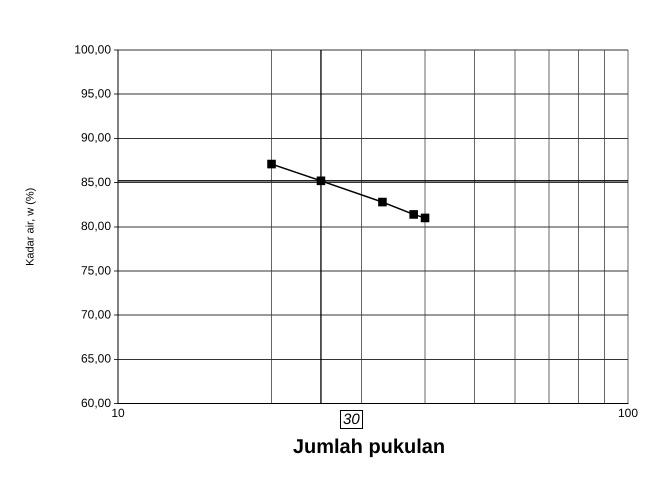 The width and height of the screenshot is (648, 496). What do you see at coordinates (96, 226) in the screenshot?
I see `y-tick-label: 80,00` at bounding box center [96, 226].